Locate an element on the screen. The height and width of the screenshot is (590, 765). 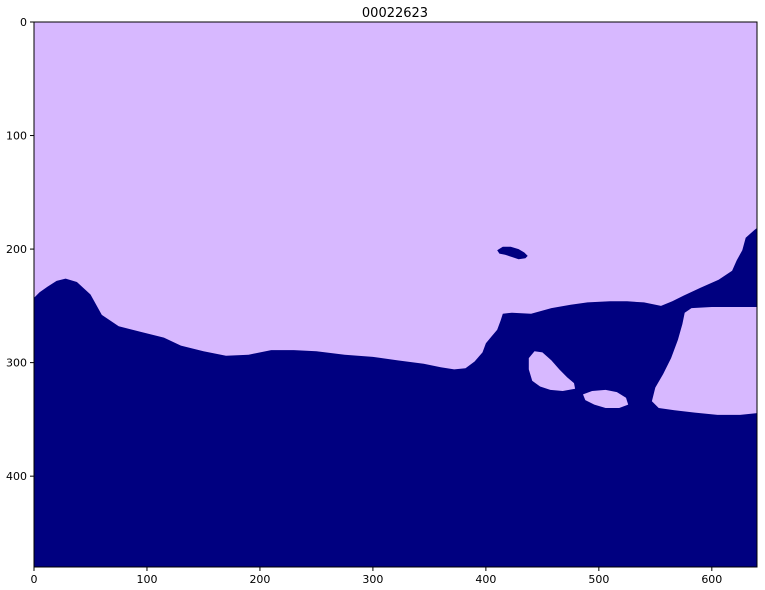
y-tick-label: 300 is located at coordinates (16, 363).